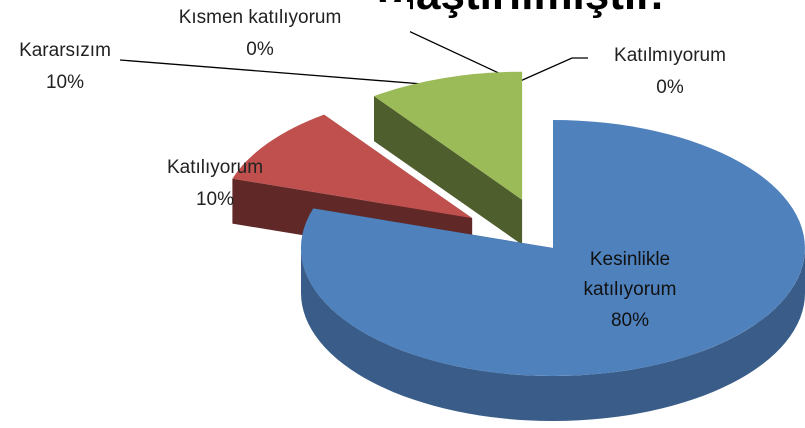 This screenshot has height=428, width=805. Describe the element at coordinates (630, 320) in the screenshot. I see `value-label: 80%` at that location.